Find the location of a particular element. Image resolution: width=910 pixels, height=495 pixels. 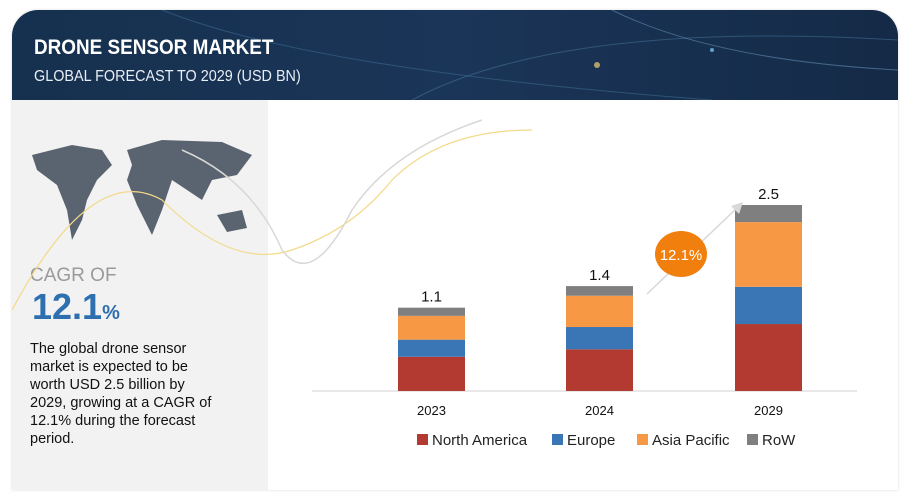

cagr-value: 12.1% is located at coordinates (76, 307).